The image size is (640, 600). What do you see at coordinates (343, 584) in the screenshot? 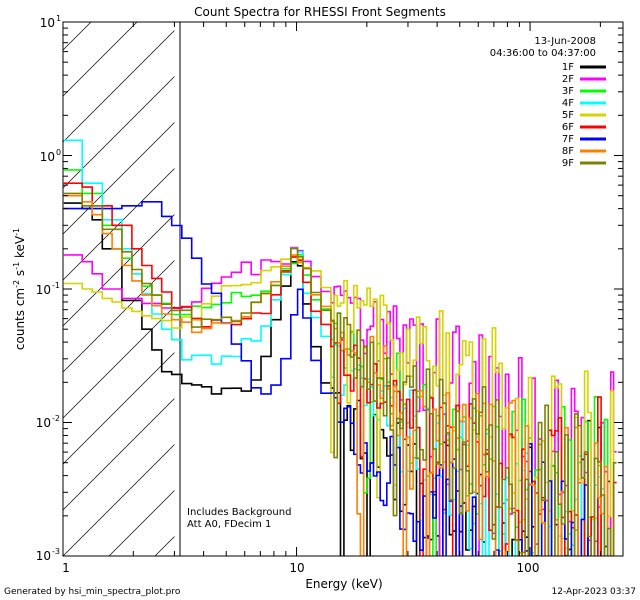
I see `x-axis-label: Energy (keV)` at bounding box center [343, 584].